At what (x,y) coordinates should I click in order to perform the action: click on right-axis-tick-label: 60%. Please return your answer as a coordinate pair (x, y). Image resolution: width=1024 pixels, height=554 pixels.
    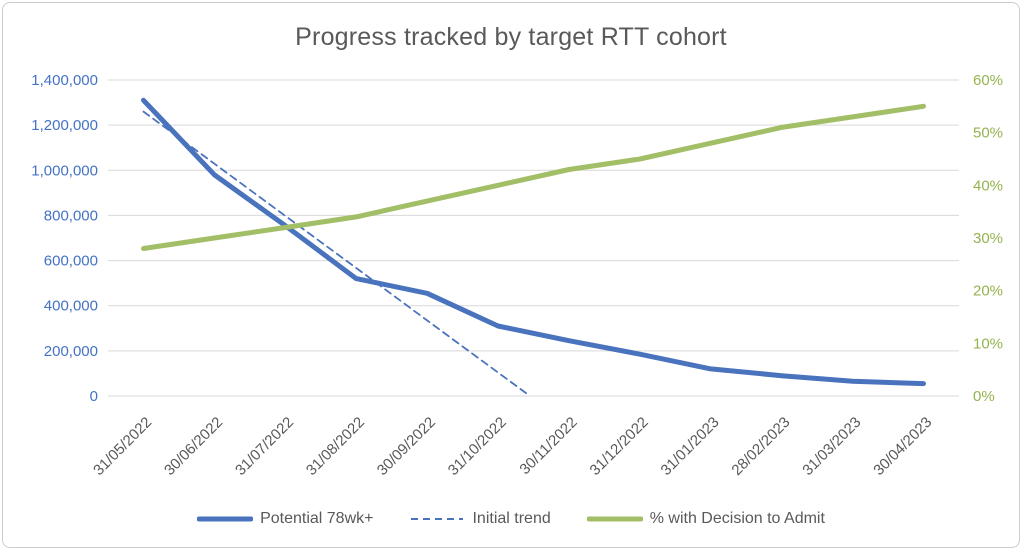
    Looking at the image, I should click on (988, 80).